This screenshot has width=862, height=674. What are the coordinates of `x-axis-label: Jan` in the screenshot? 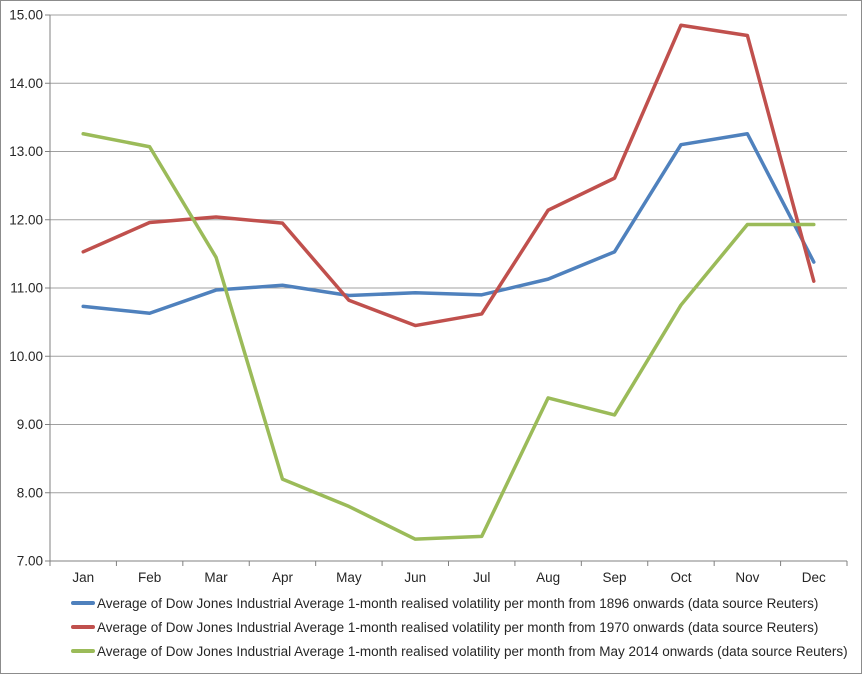 It's located at (83, 577).